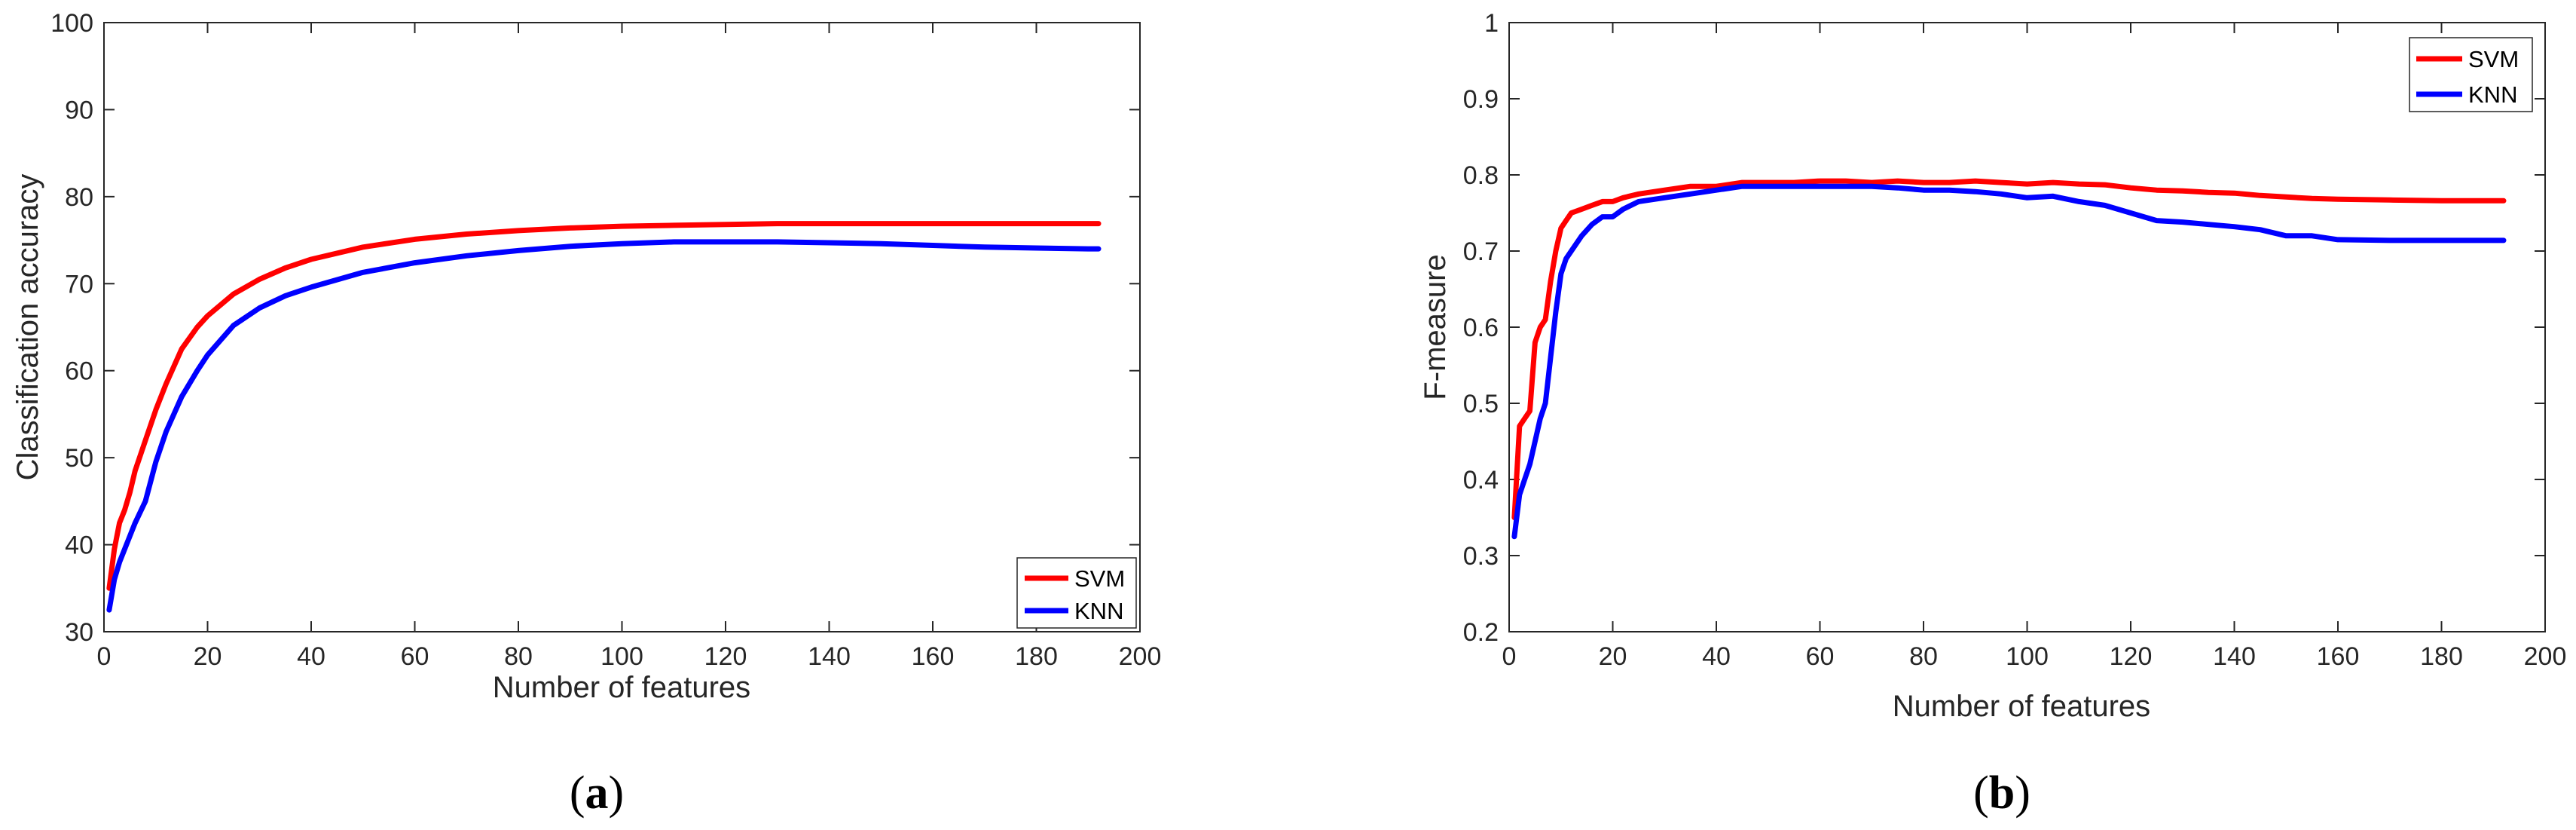  I want to click on panel-a-legend-svm-label: SVM, so click(1099, 578).